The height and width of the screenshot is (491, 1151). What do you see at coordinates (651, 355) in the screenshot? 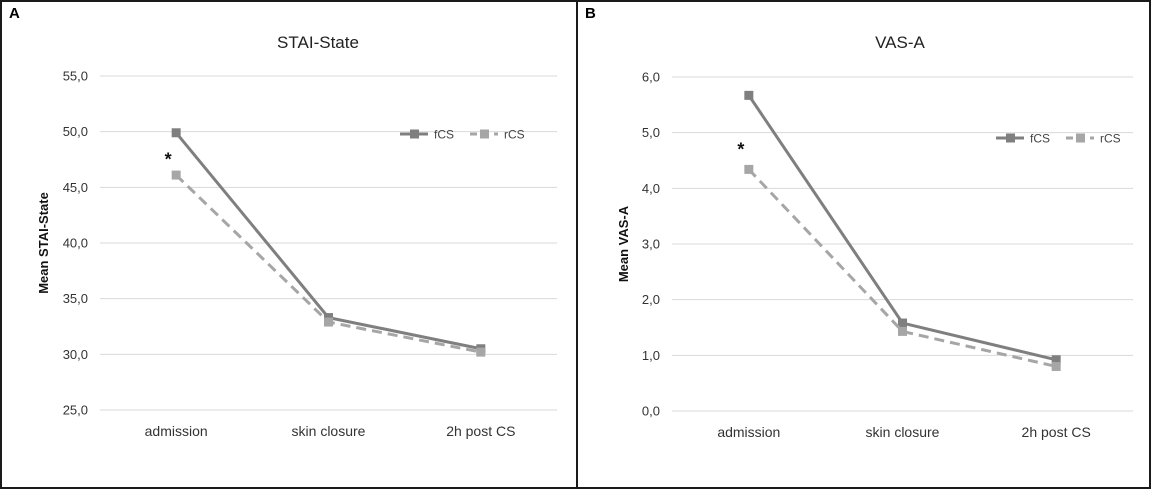
I see `y-tick-label: 1,0` at bounding box center [651, 355].